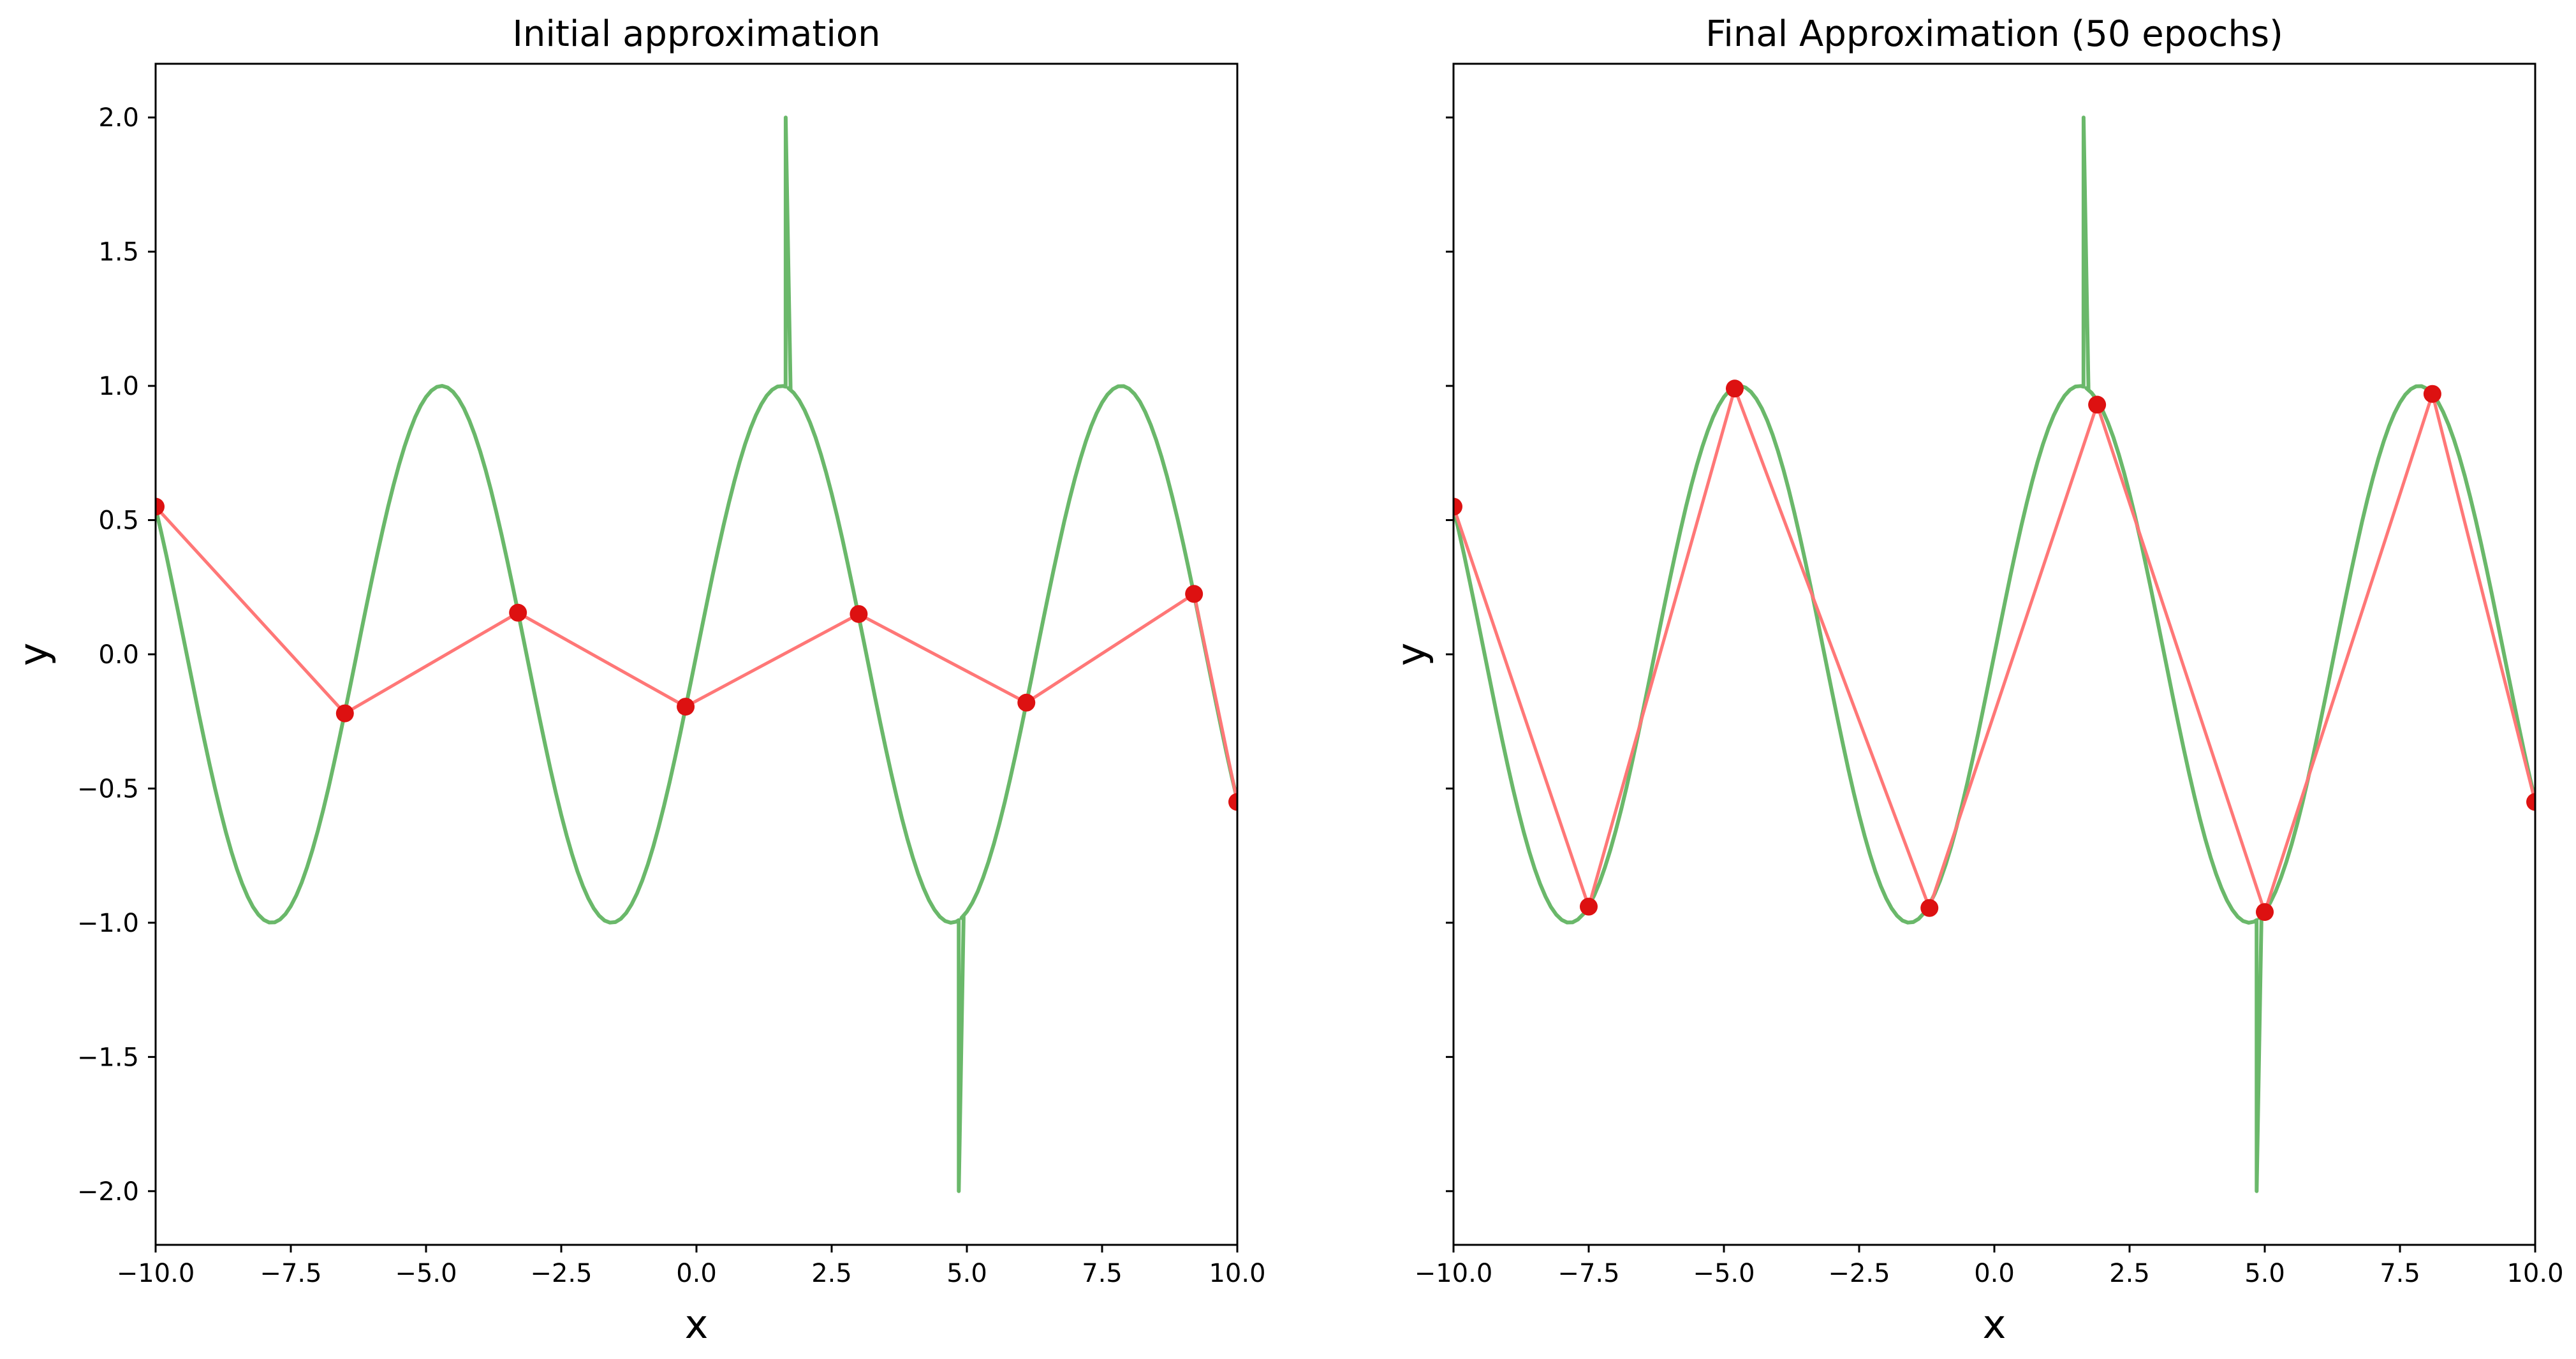 This screenshot has height=1359, width=2576. What do you see at coordinates (118, 655) in the screenshot?
I see `y-tick-label: 0.0` at bounding box center [118, 655].